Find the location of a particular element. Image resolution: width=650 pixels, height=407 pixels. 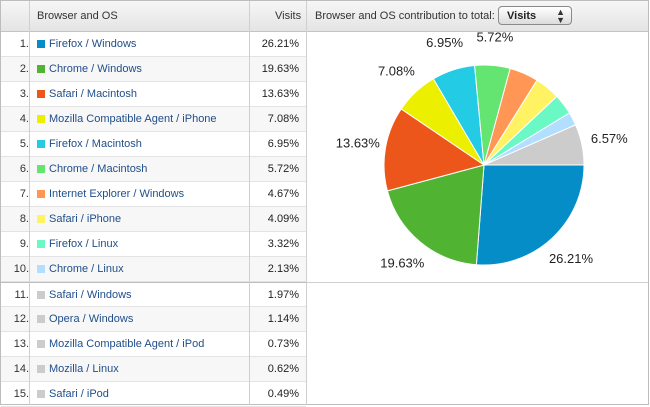

table-row: 8. Safari / iPhone 4.09% is located at coordinates (153, 219).